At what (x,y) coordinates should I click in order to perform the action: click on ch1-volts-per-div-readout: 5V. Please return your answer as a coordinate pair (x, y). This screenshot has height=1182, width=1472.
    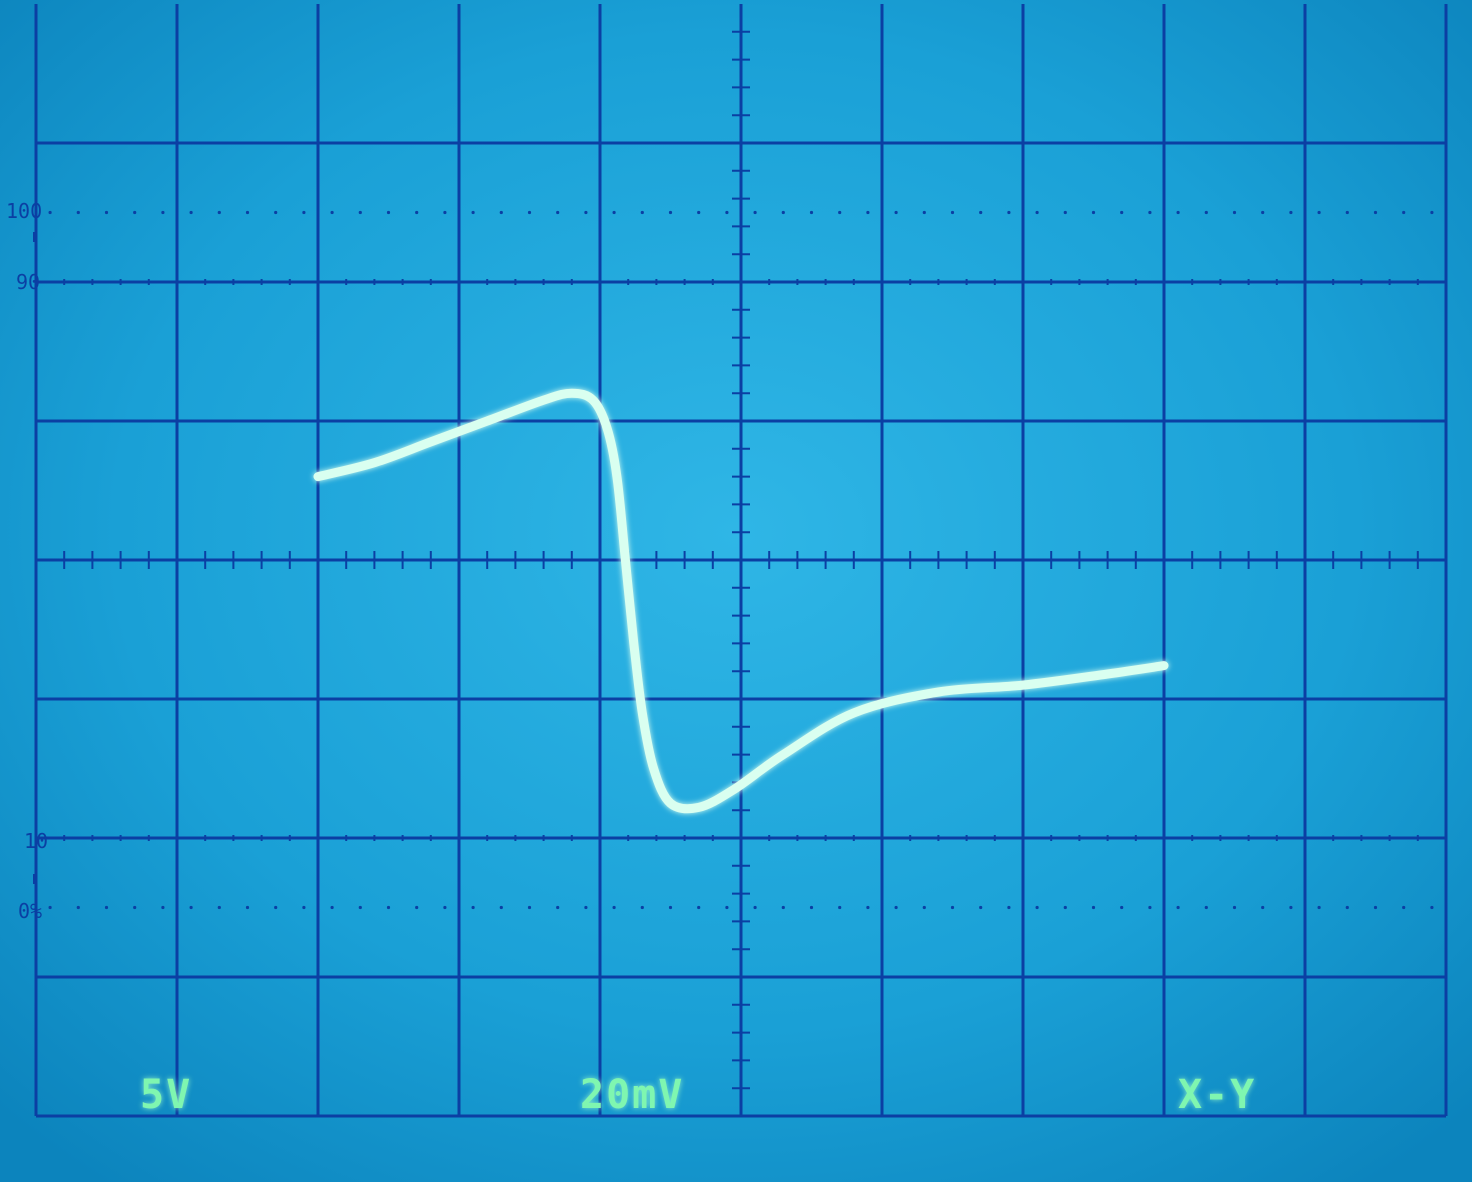
    Looking at the image, I should click on (166, 1095).